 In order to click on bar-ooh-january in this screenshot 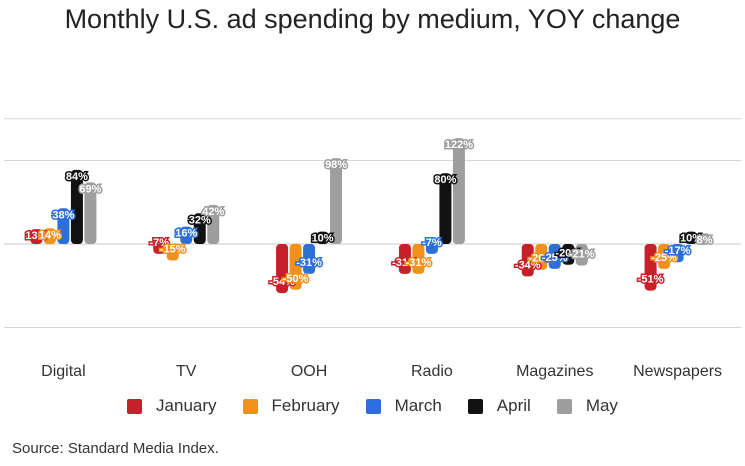, I will do `click(282, 269)`.